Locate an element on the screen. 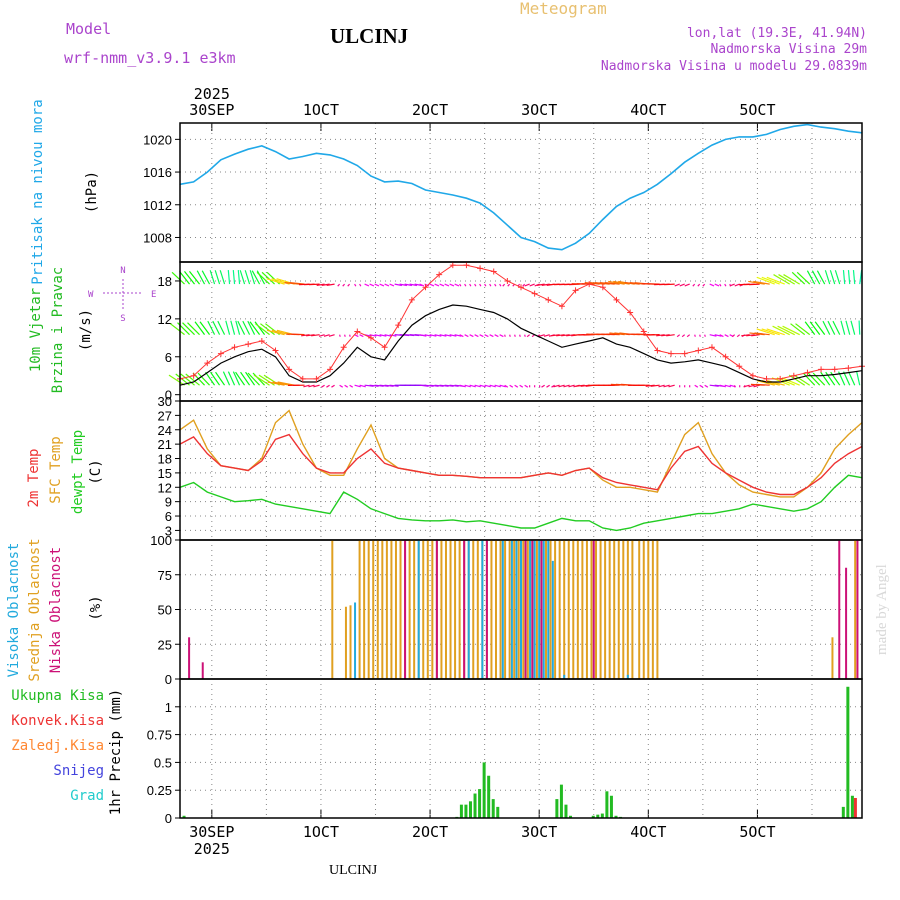 The width and height of the screenshot is (900, 900). bottom-tick-label: 5OCT is located at coordinates (757, 832).